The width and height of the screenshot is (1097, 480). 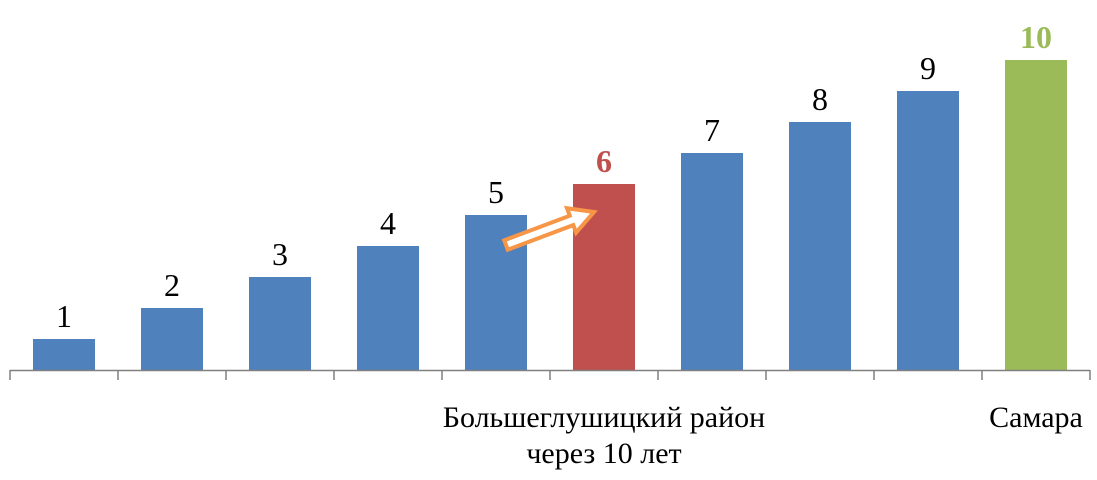 I want to click on data-label-5: 5, so click(x=496, y=192).